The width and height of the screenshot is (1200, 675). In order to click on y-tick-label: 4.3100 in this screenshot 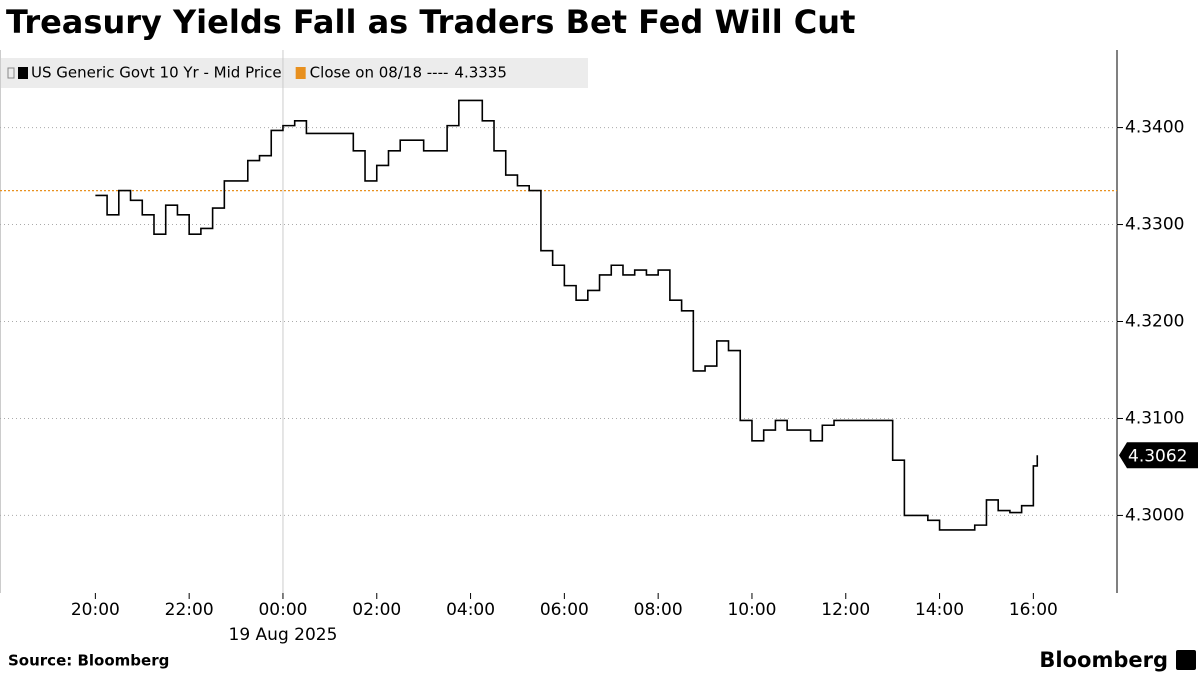, I will do `click(1154, 418)`.